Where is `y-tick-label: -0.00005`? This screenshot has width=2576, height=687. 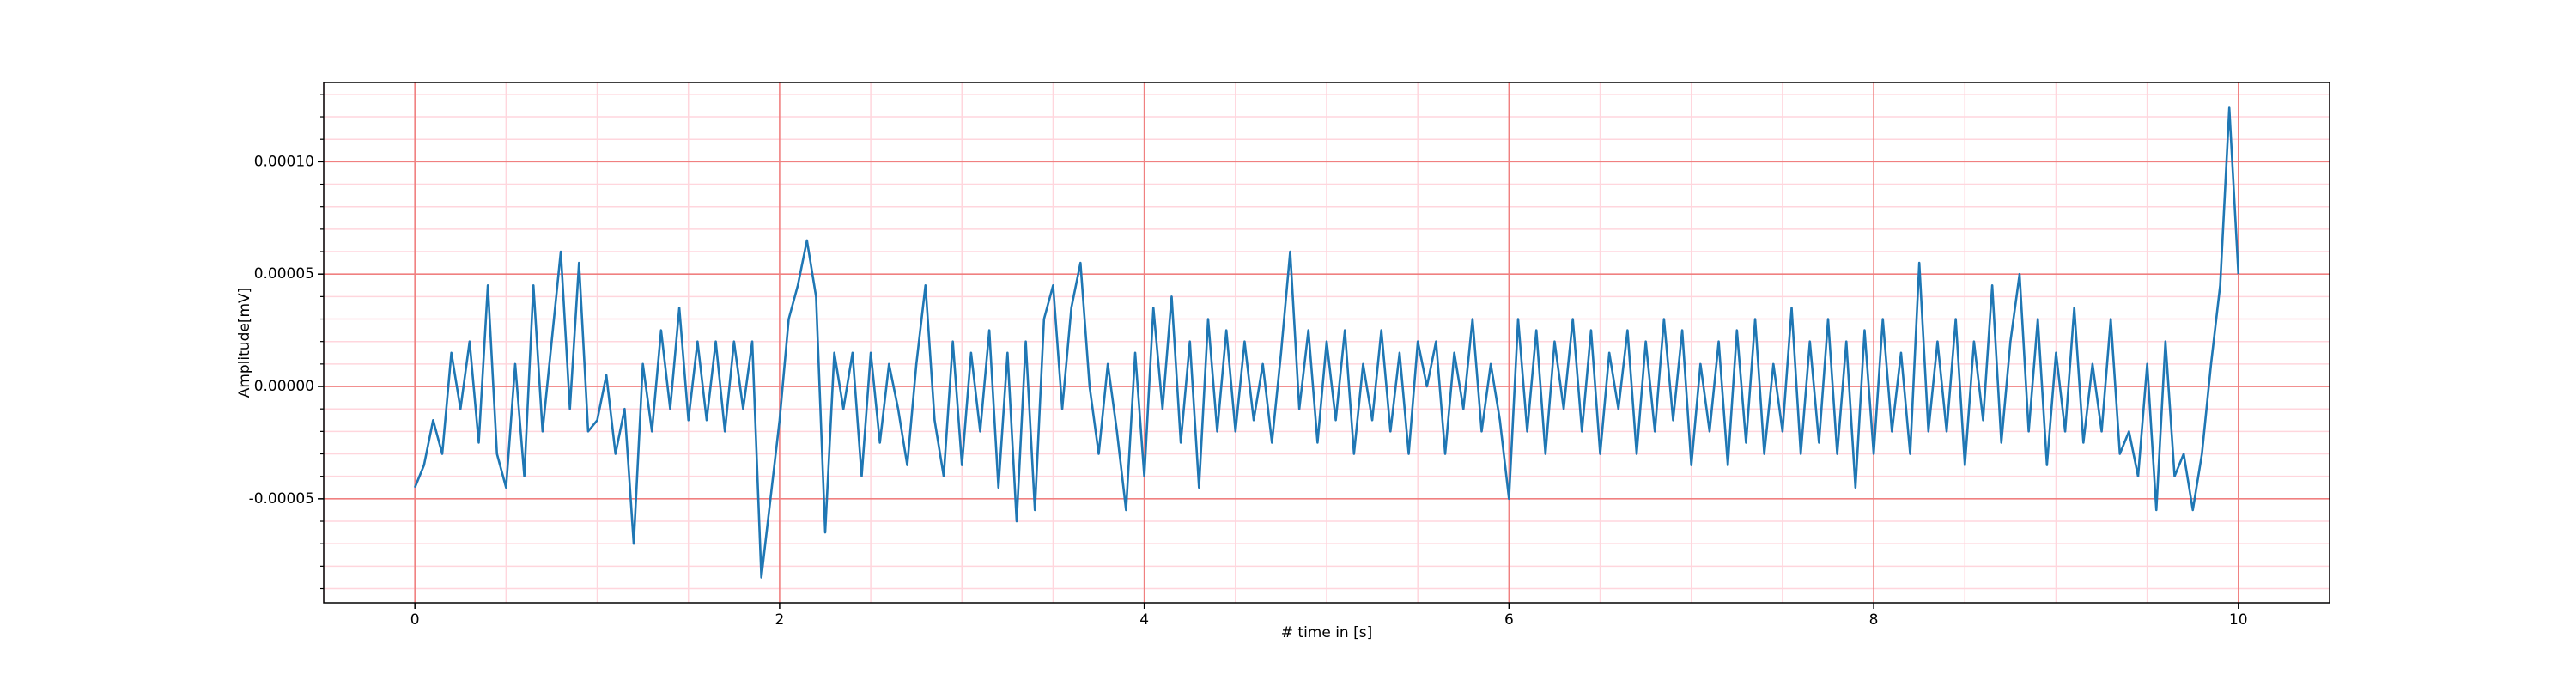
y-tick-label: -0.00005 is located at coordinates (281, 499).